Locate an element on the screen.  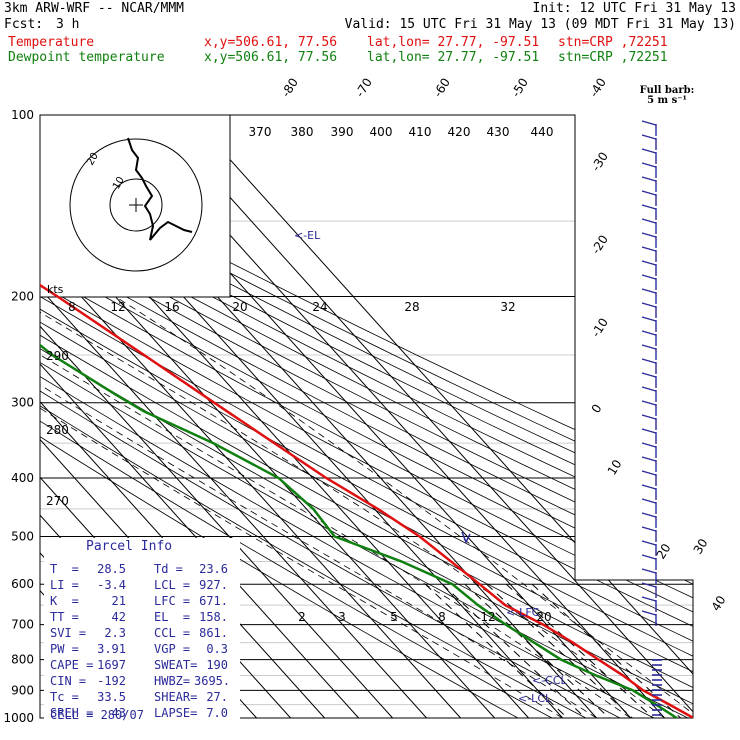
parcel-cell-7-0: CIN = is located at coordinates (68, 681).